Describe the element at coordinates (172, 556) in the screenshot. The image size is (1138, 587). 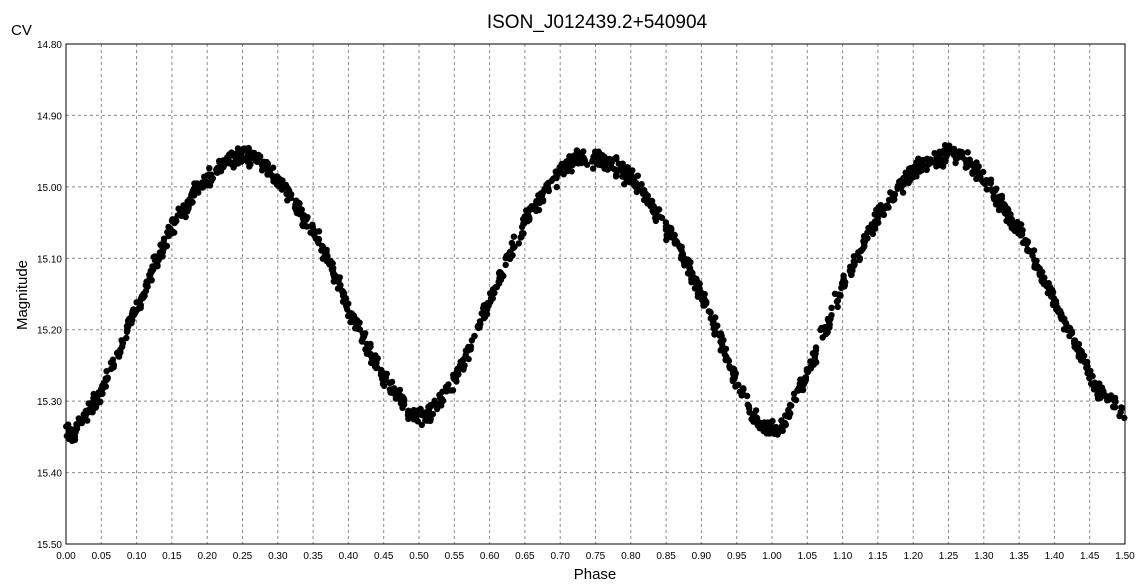
I see `x-tick-label: 0.15` at that location.